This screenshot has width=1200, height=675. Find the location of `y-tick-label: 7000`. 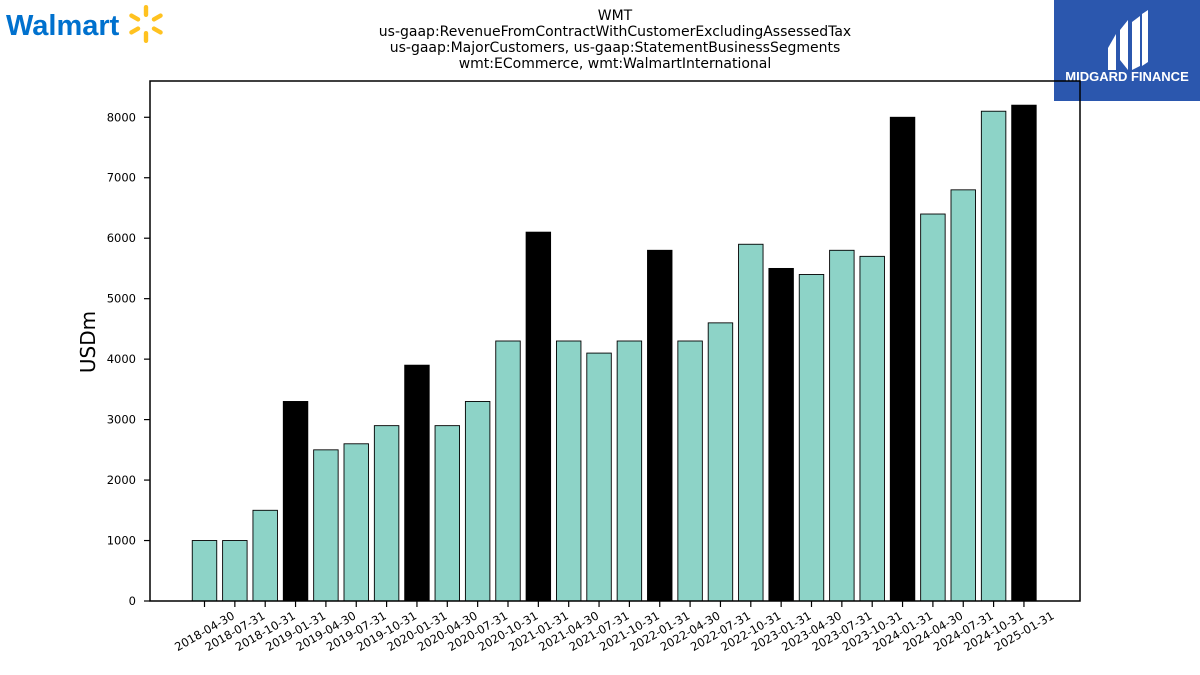

y-tick-label: 7000 is located at coordinates (121, 178).